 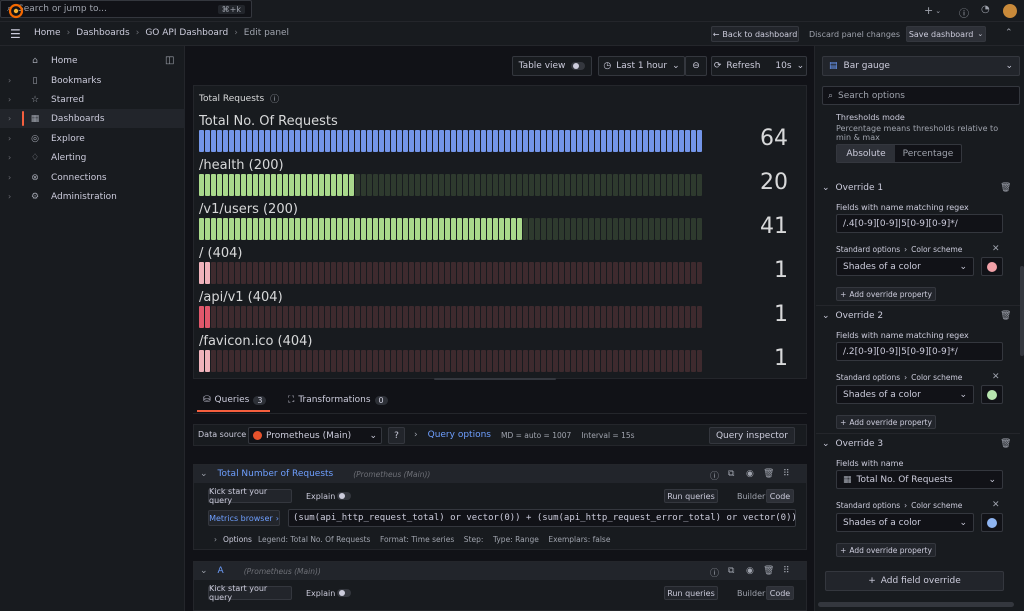 What do you see at coordinates (1009, 33) in the screenshot?
I see `collapse-up-icon: ⌃` at bounding box center [1009, 33].